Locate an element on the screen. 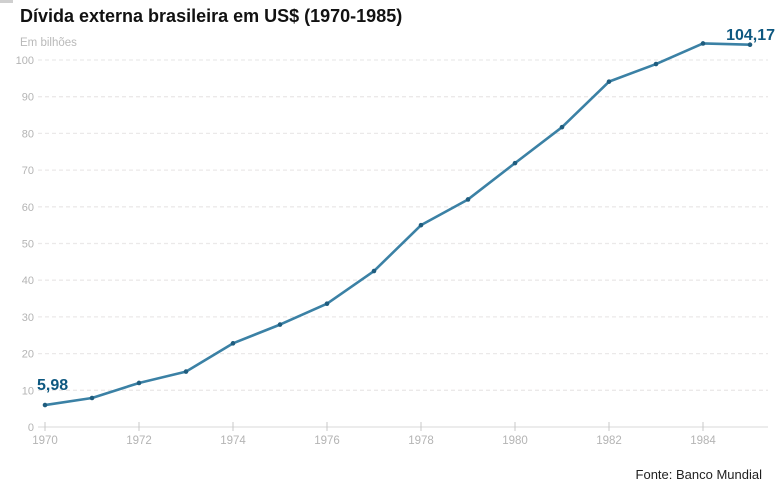  y-tick-label: 60 is located at coordinates (28, 208).